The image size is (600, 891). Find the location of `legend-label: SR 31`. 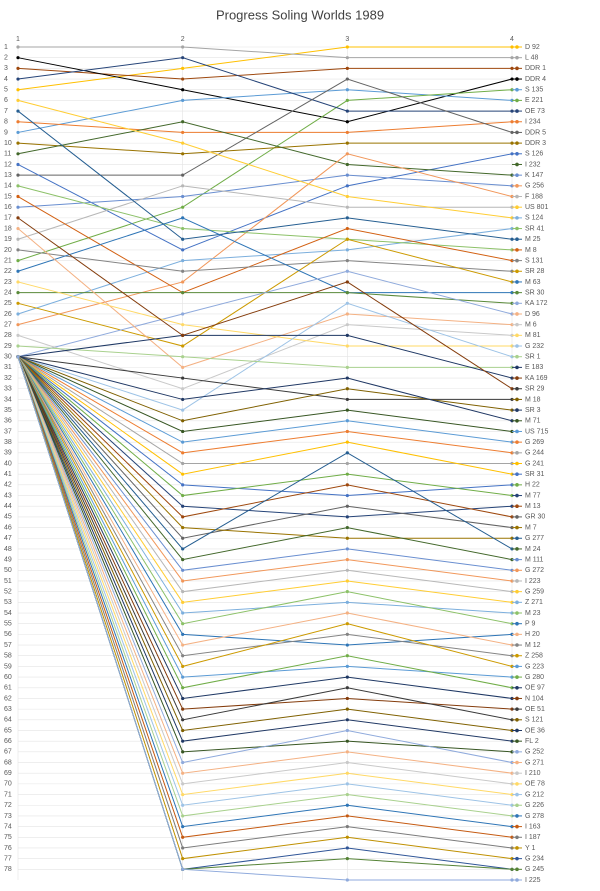

legend-label: SR 31 is located at coordinates (535, 474).